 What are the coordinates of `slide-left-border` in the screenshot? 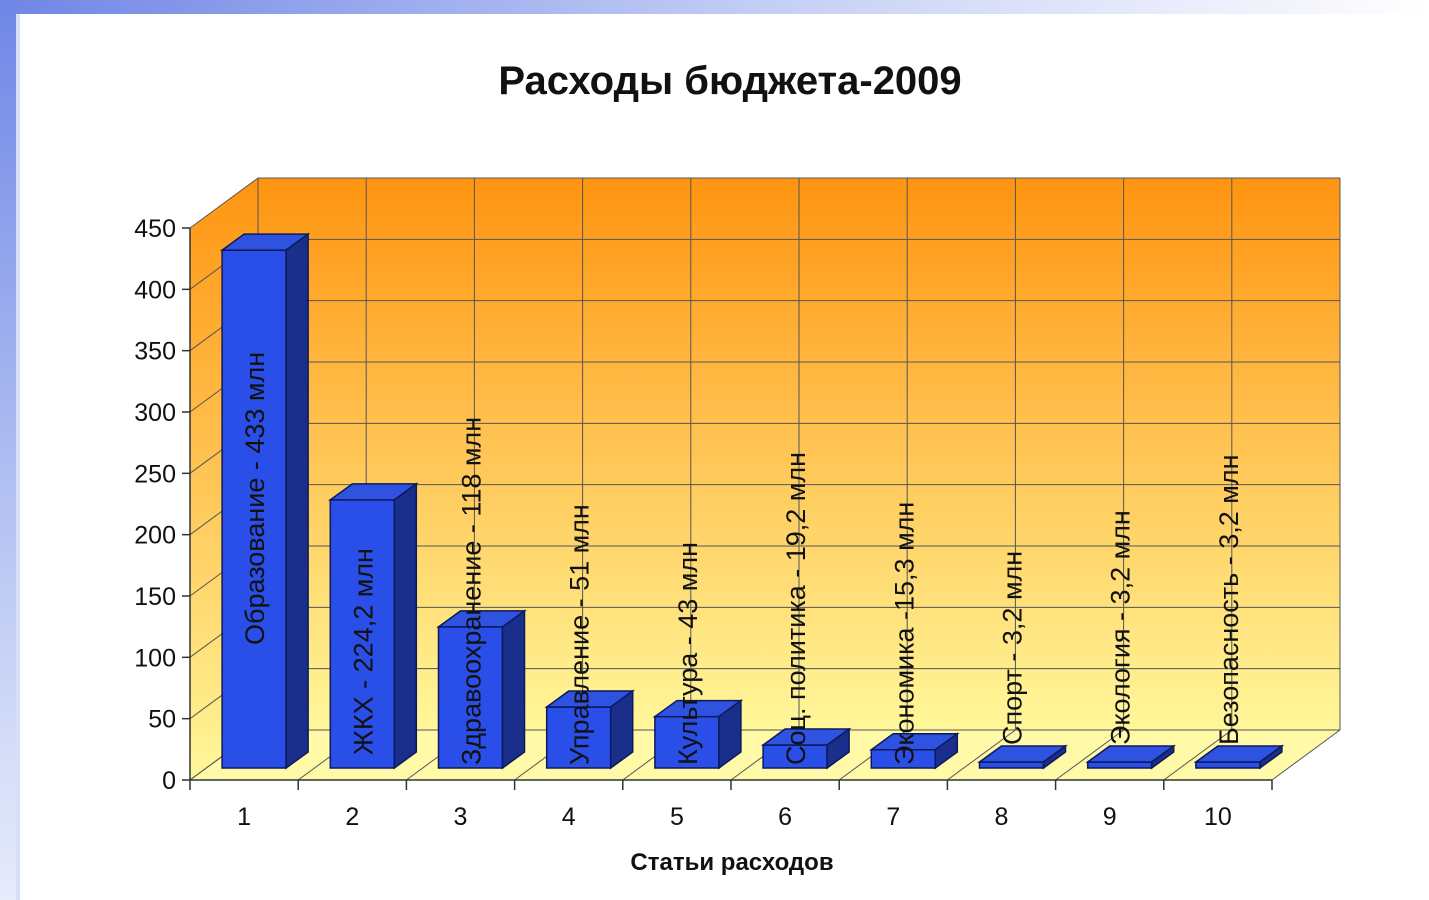 It's located at (8, 450).